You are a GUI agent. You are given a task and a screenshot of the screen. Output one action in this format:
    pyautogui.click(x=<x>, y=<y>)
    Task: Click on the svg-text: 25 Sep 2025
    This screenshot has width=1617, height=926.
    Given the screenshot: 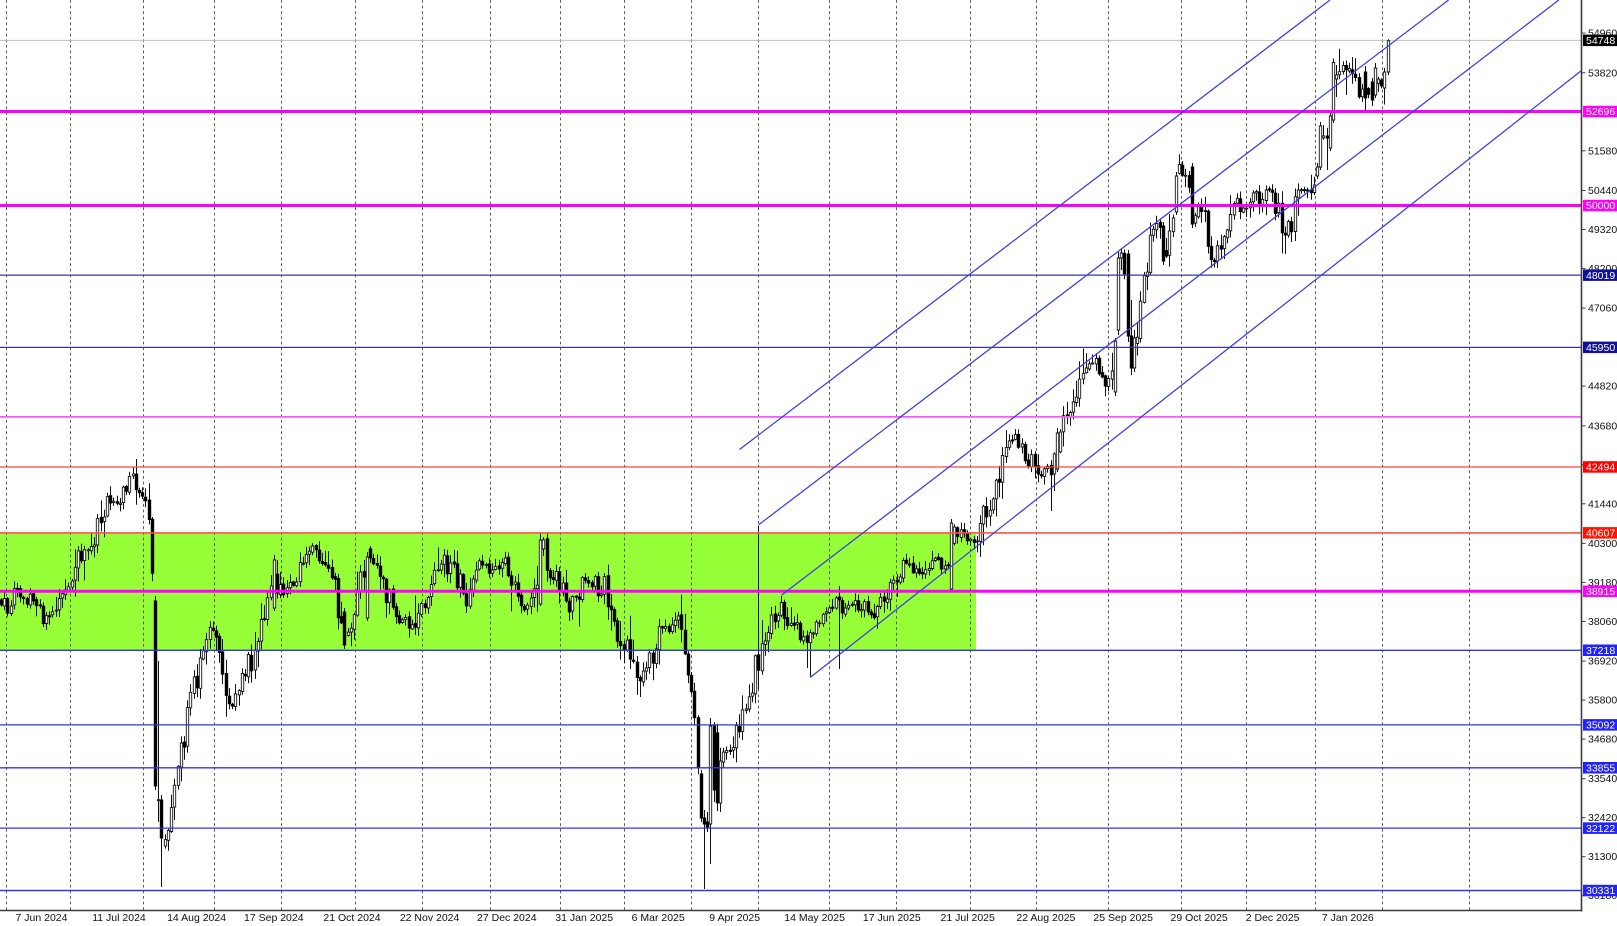 What is the action you would take?
    pyautogui.click(x=1123, y=918)
    